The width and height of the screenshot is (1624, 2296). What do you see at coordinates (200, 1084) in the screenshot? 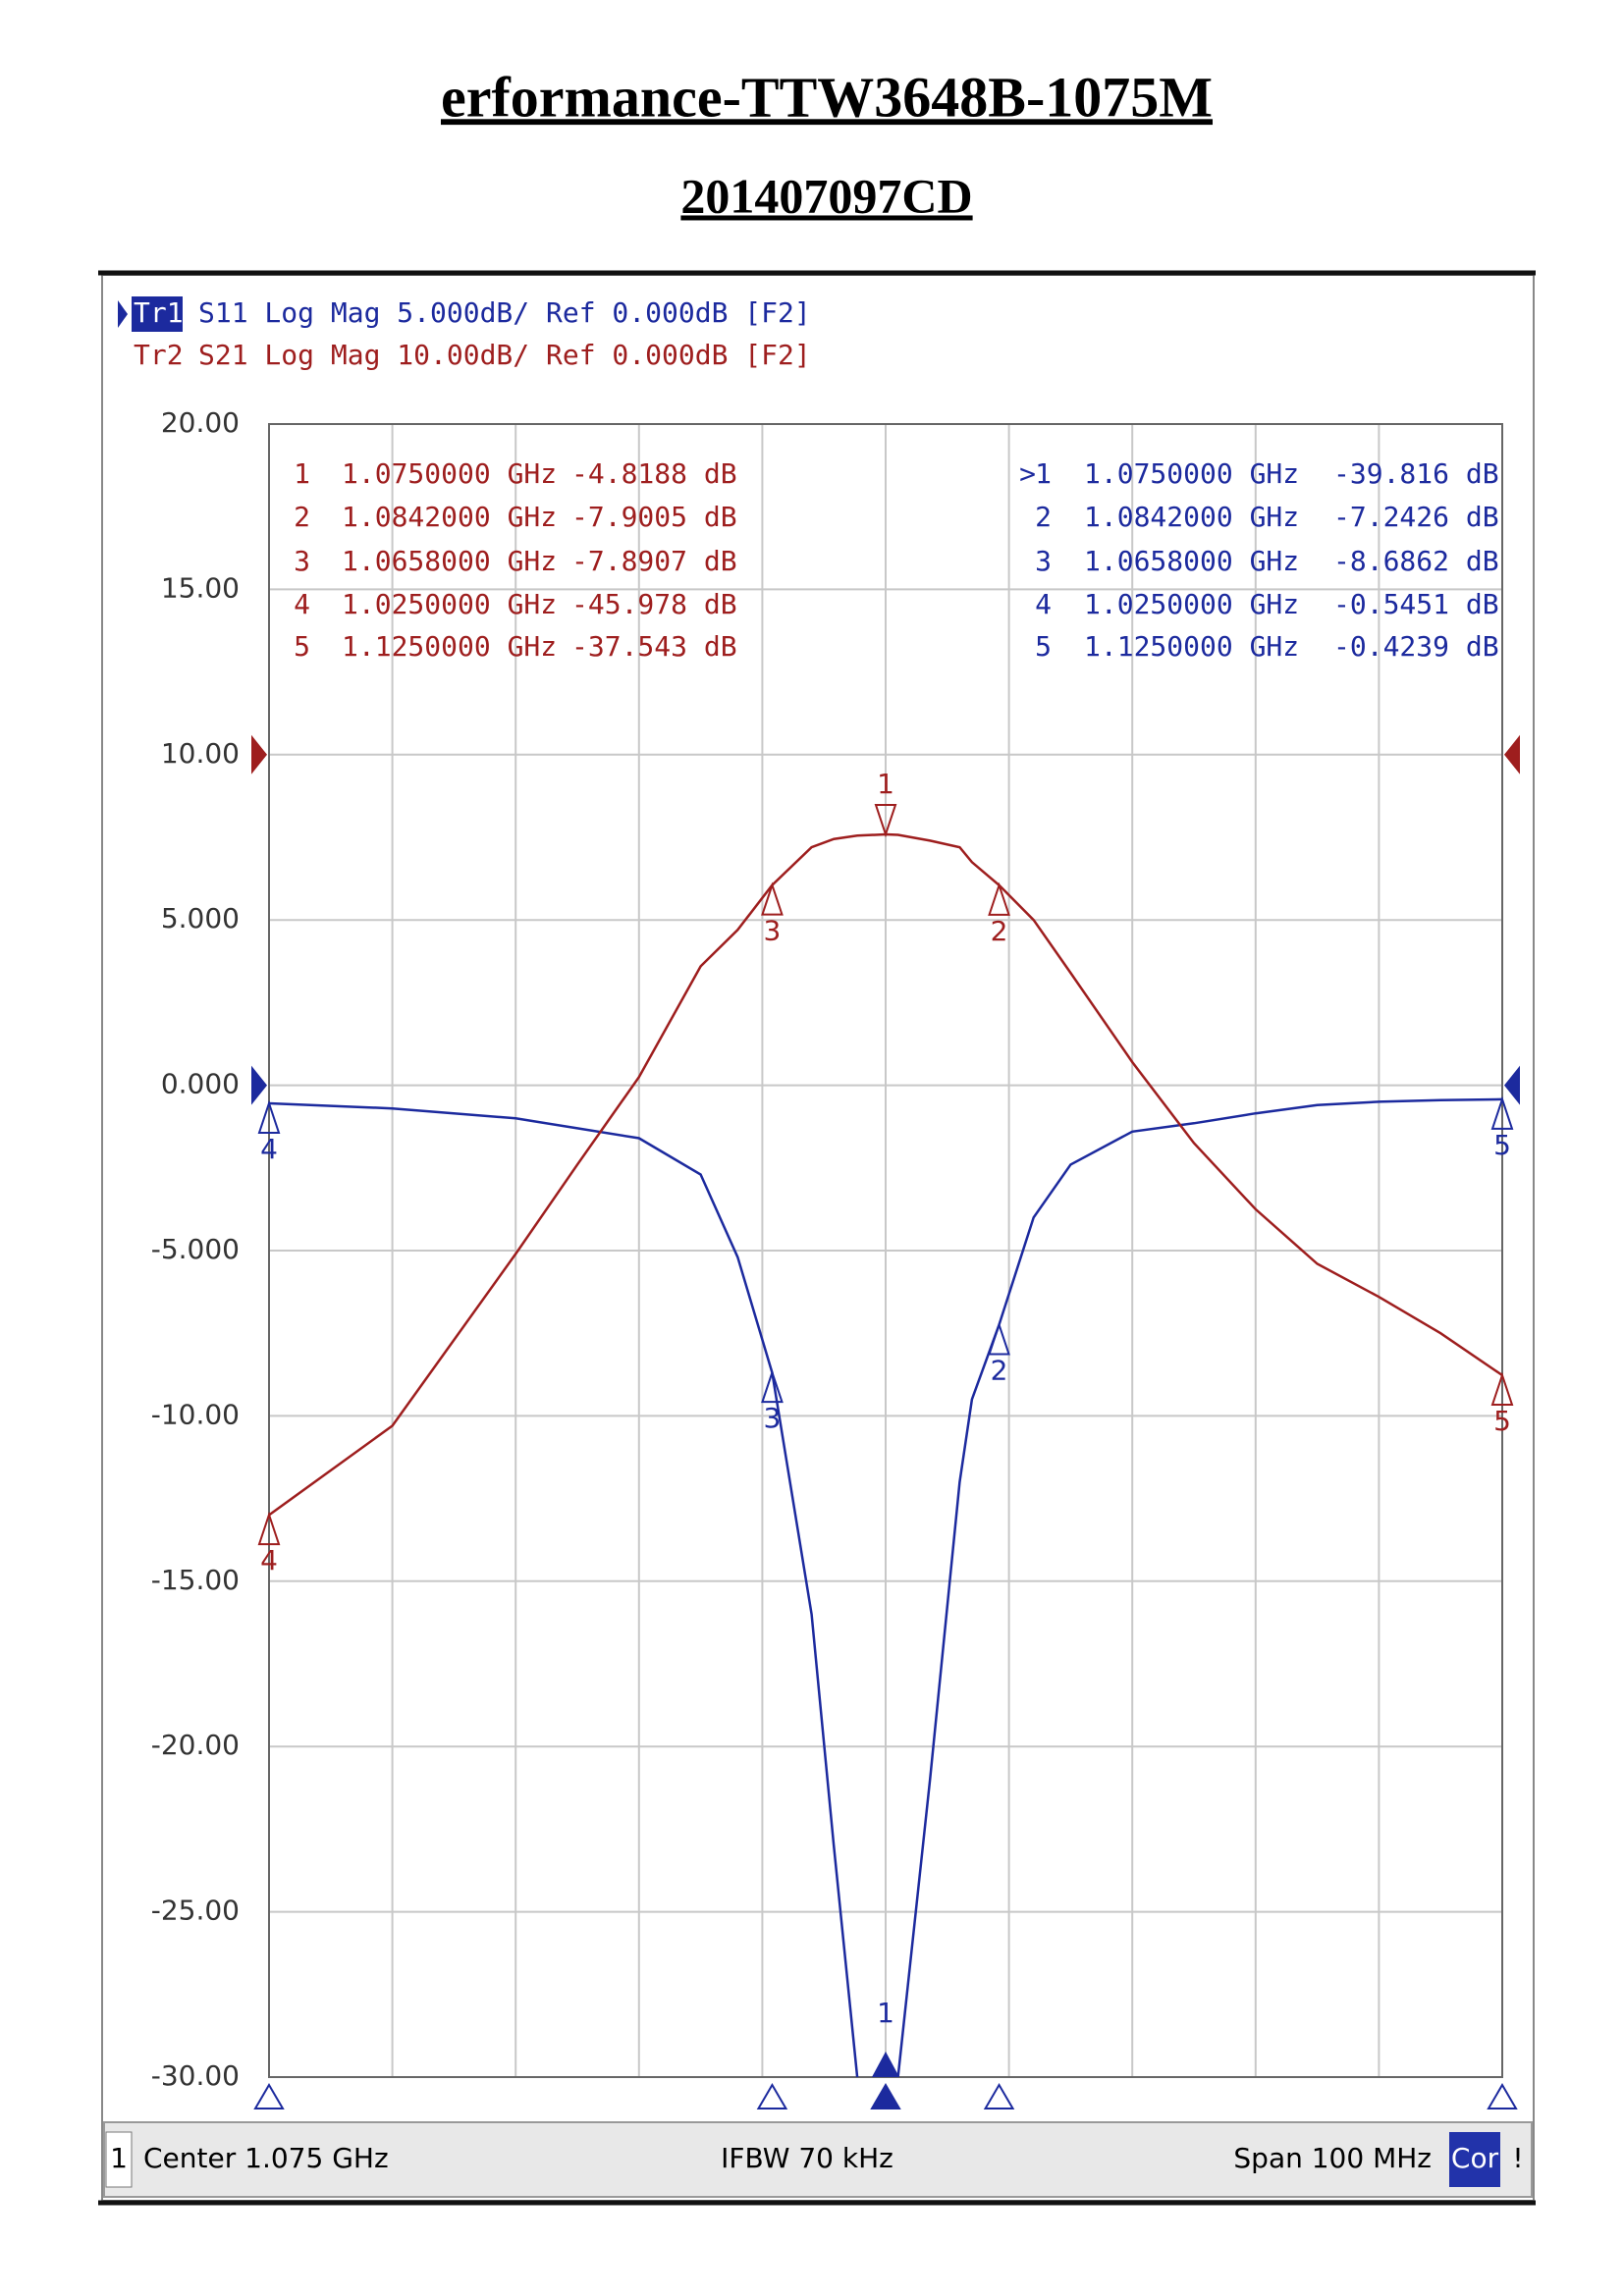
I see `y-tick-label: 0.000` at bounding box center [200, 1084].